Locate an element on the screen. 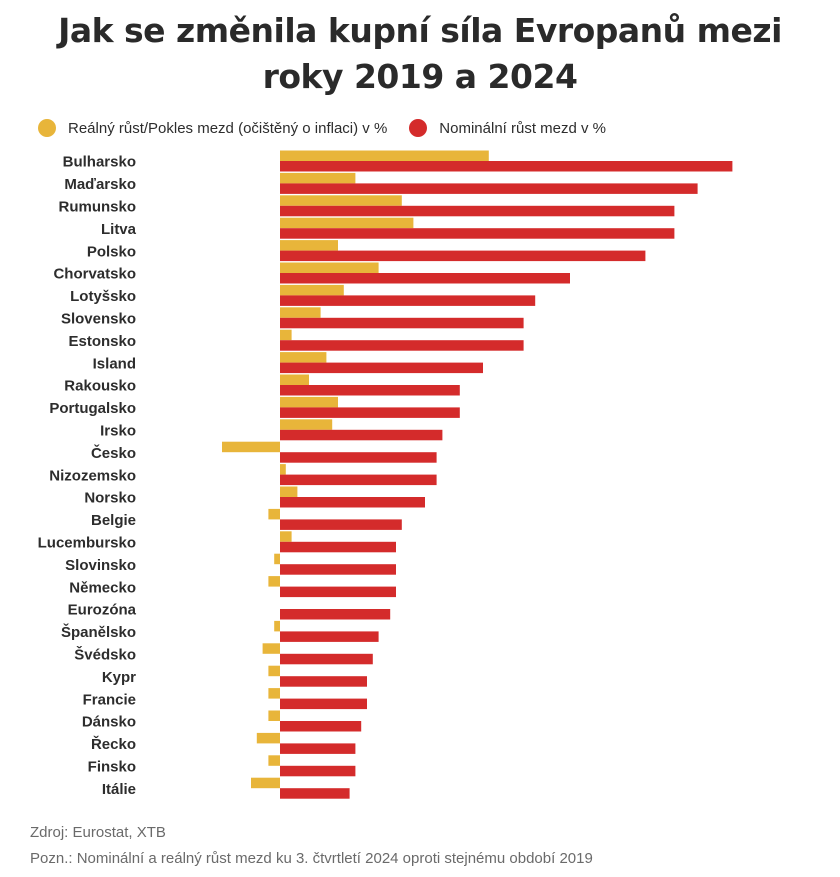  category-label: Litva is located at coordinates (119, 229).